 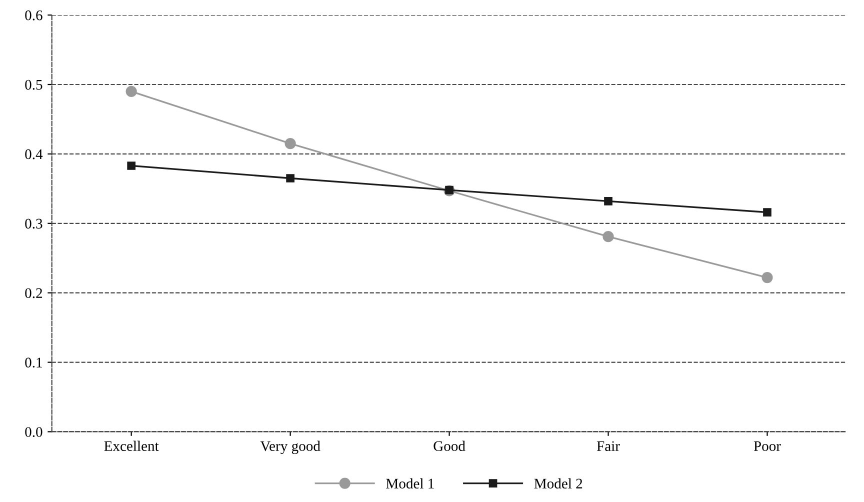 I want to click on x-tick-label: Excellent, so click(x=131, y=446).